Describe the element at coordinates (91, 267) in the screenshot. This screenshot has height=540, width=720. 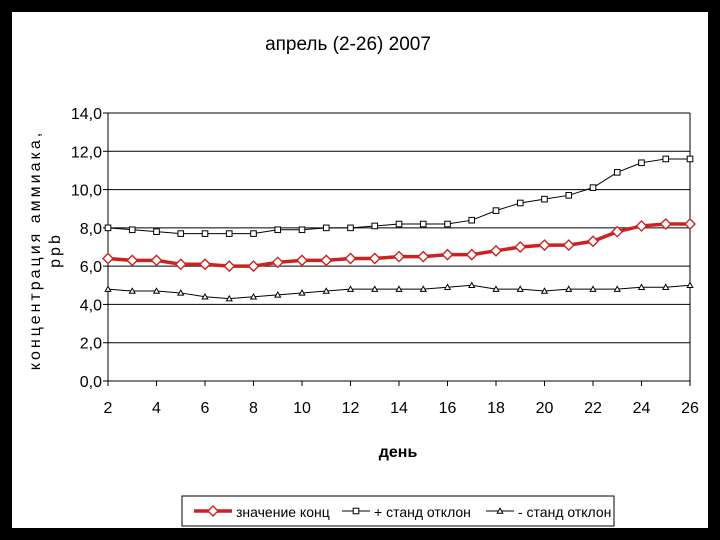
I see `y-tick-label: 6,0` at that location.